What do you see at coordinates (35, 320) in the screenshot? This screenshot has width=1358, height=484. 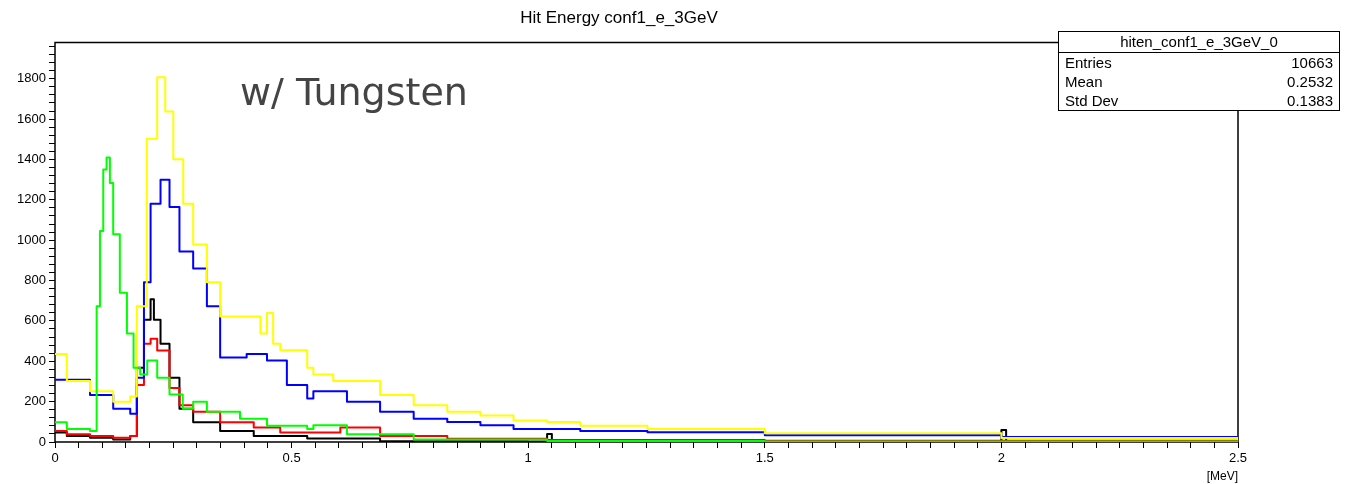 I see `y-tick-label: 600` at bounding box center [35, 320].